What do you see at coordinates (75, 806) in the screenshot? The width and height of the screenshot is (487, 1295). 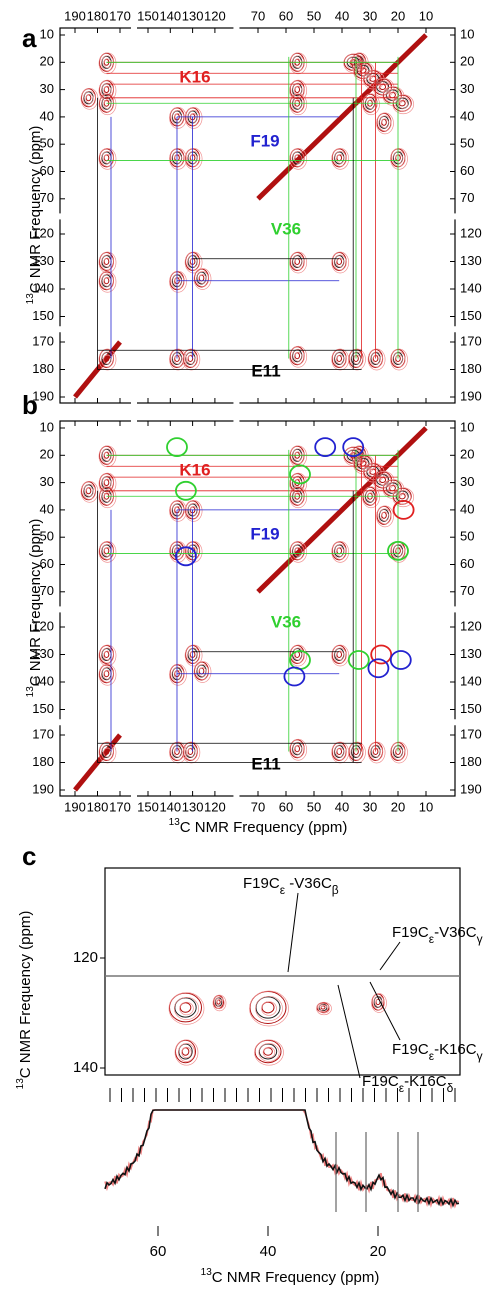 I see `x-tick-label: 190` at bounding box center [75, 806].